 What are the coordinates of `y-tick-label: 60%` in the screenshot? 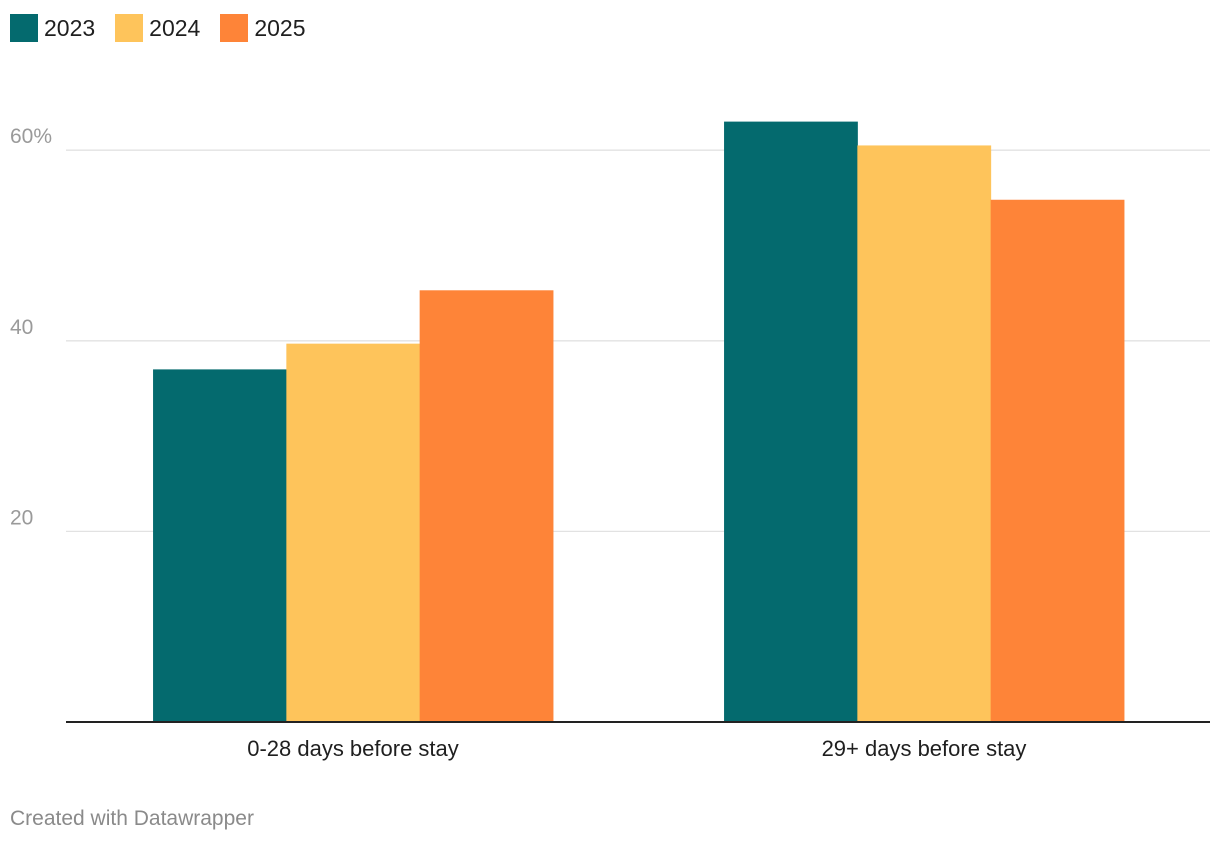 It's located at (31, 136).